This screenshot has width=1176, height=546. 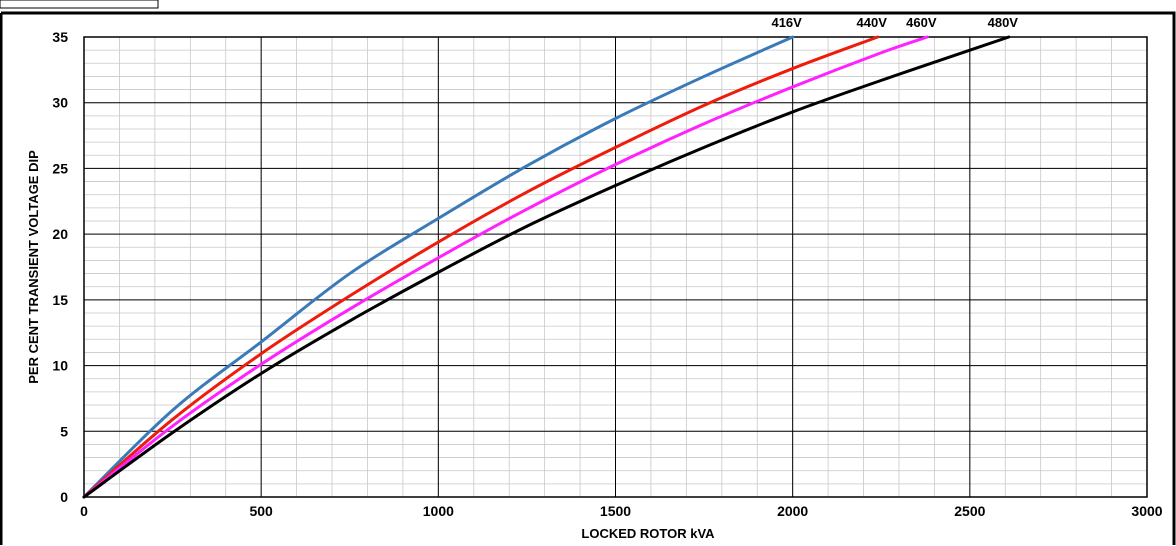 What do you see at coordinates (79, 4) in the screenshot?
I see `inset-box` at bounding box center [79, 4].